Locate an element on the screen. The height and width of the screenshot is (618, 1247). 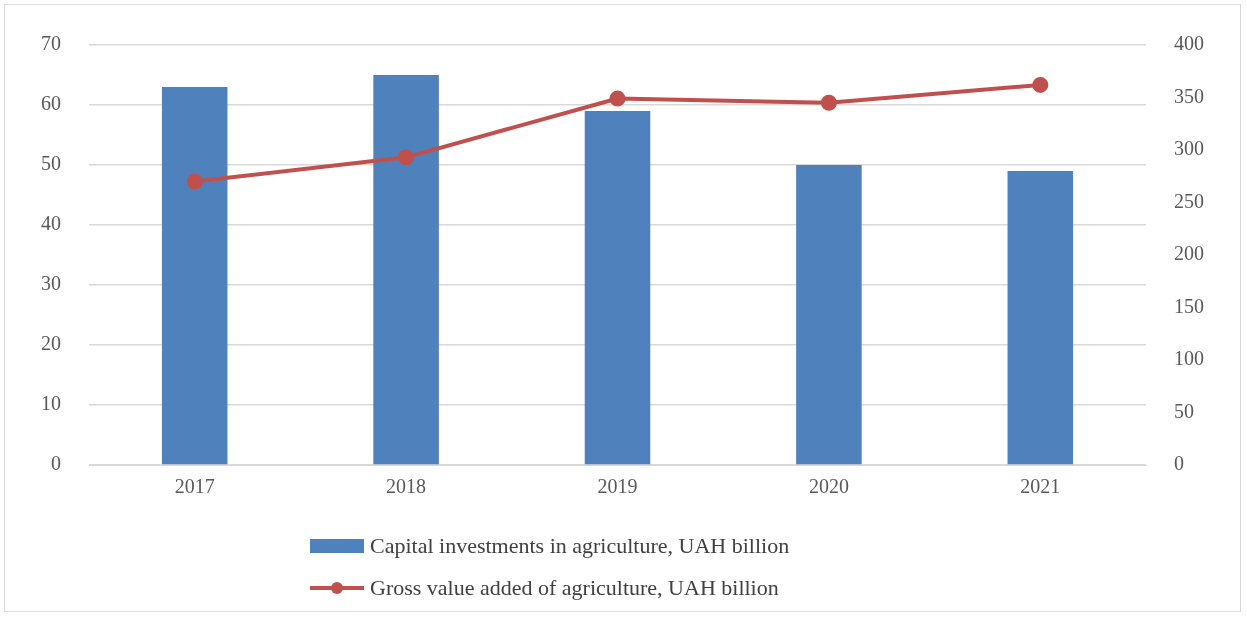
x-tick-label: 2021 is located at coordinates (1040, 486).